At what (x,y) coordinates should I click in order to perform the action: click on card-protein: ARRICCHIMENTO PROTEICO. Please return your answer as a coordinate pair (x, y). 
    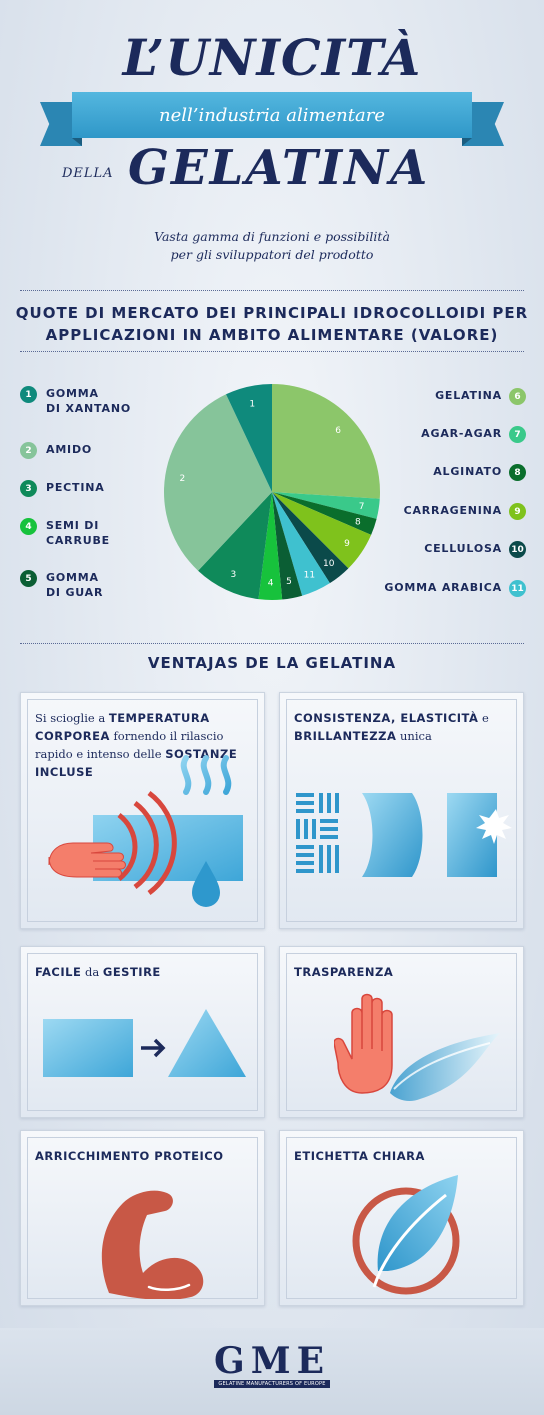
    Looking at the image, I should click on (142, 1218).